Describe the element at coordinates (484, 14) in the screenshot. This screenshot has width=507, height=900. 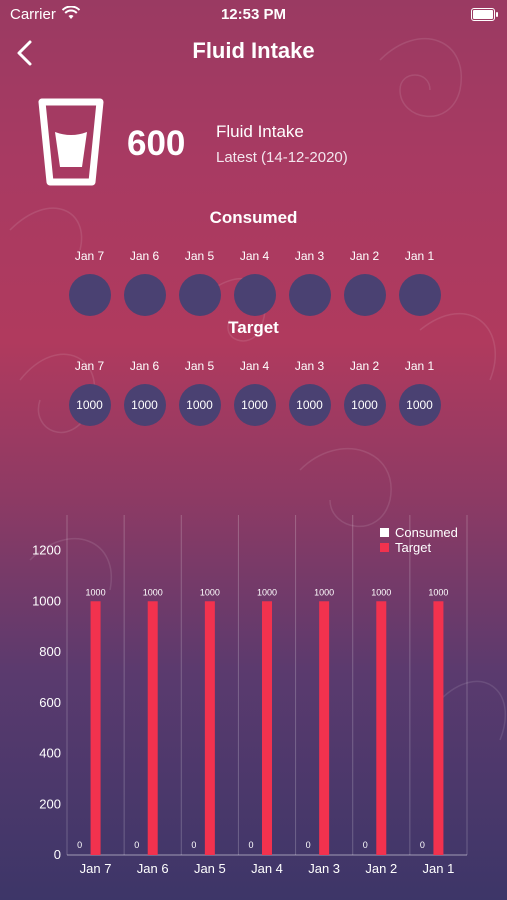
I see `battery-icon` at that location.